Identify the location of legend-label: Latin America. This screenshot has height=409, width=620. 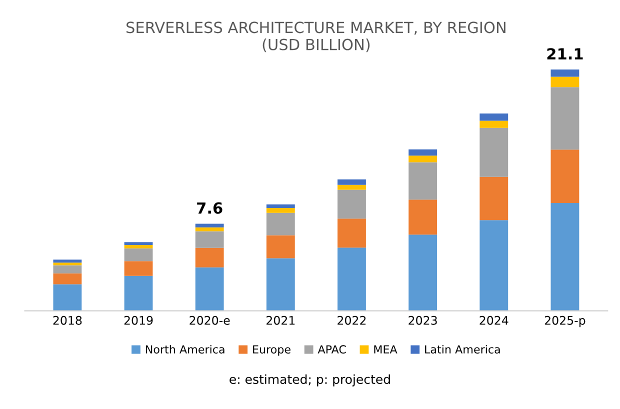
(462, 349).